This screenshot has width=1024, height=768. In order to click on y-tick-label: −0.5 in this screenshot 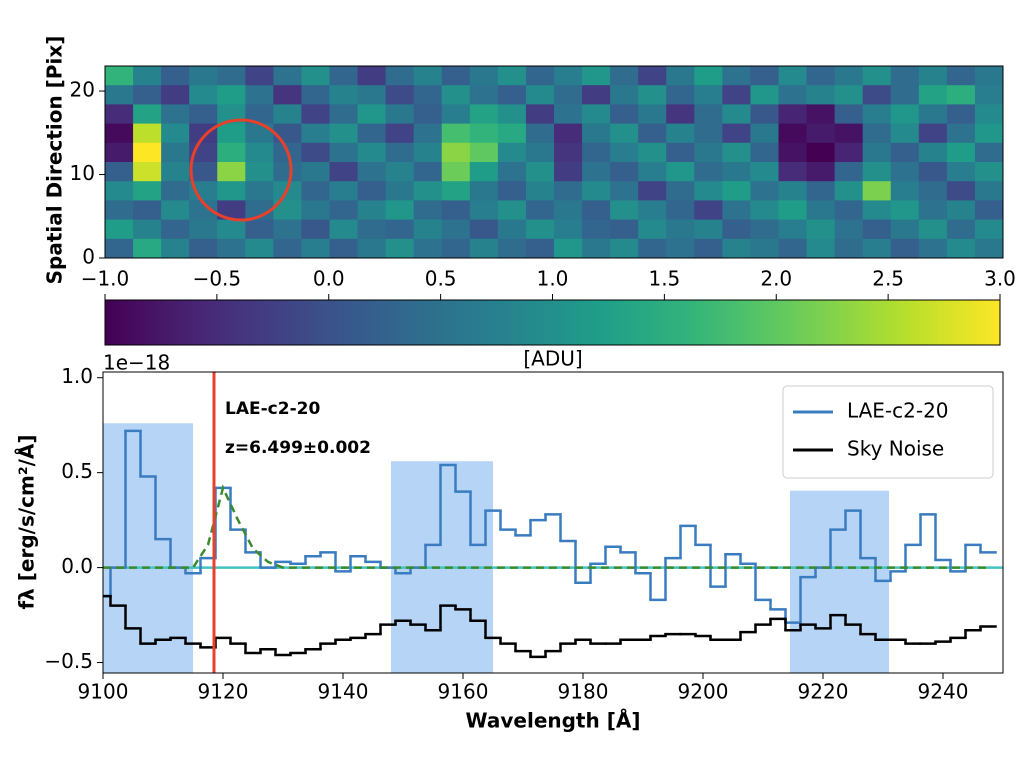, I will do `click(68, 661)`.